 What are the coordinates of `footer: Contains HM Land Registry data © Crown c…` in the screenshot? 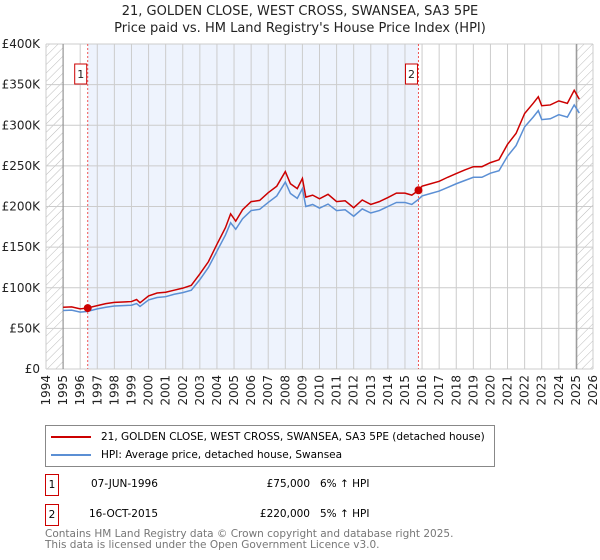 It's located at (249, 540).